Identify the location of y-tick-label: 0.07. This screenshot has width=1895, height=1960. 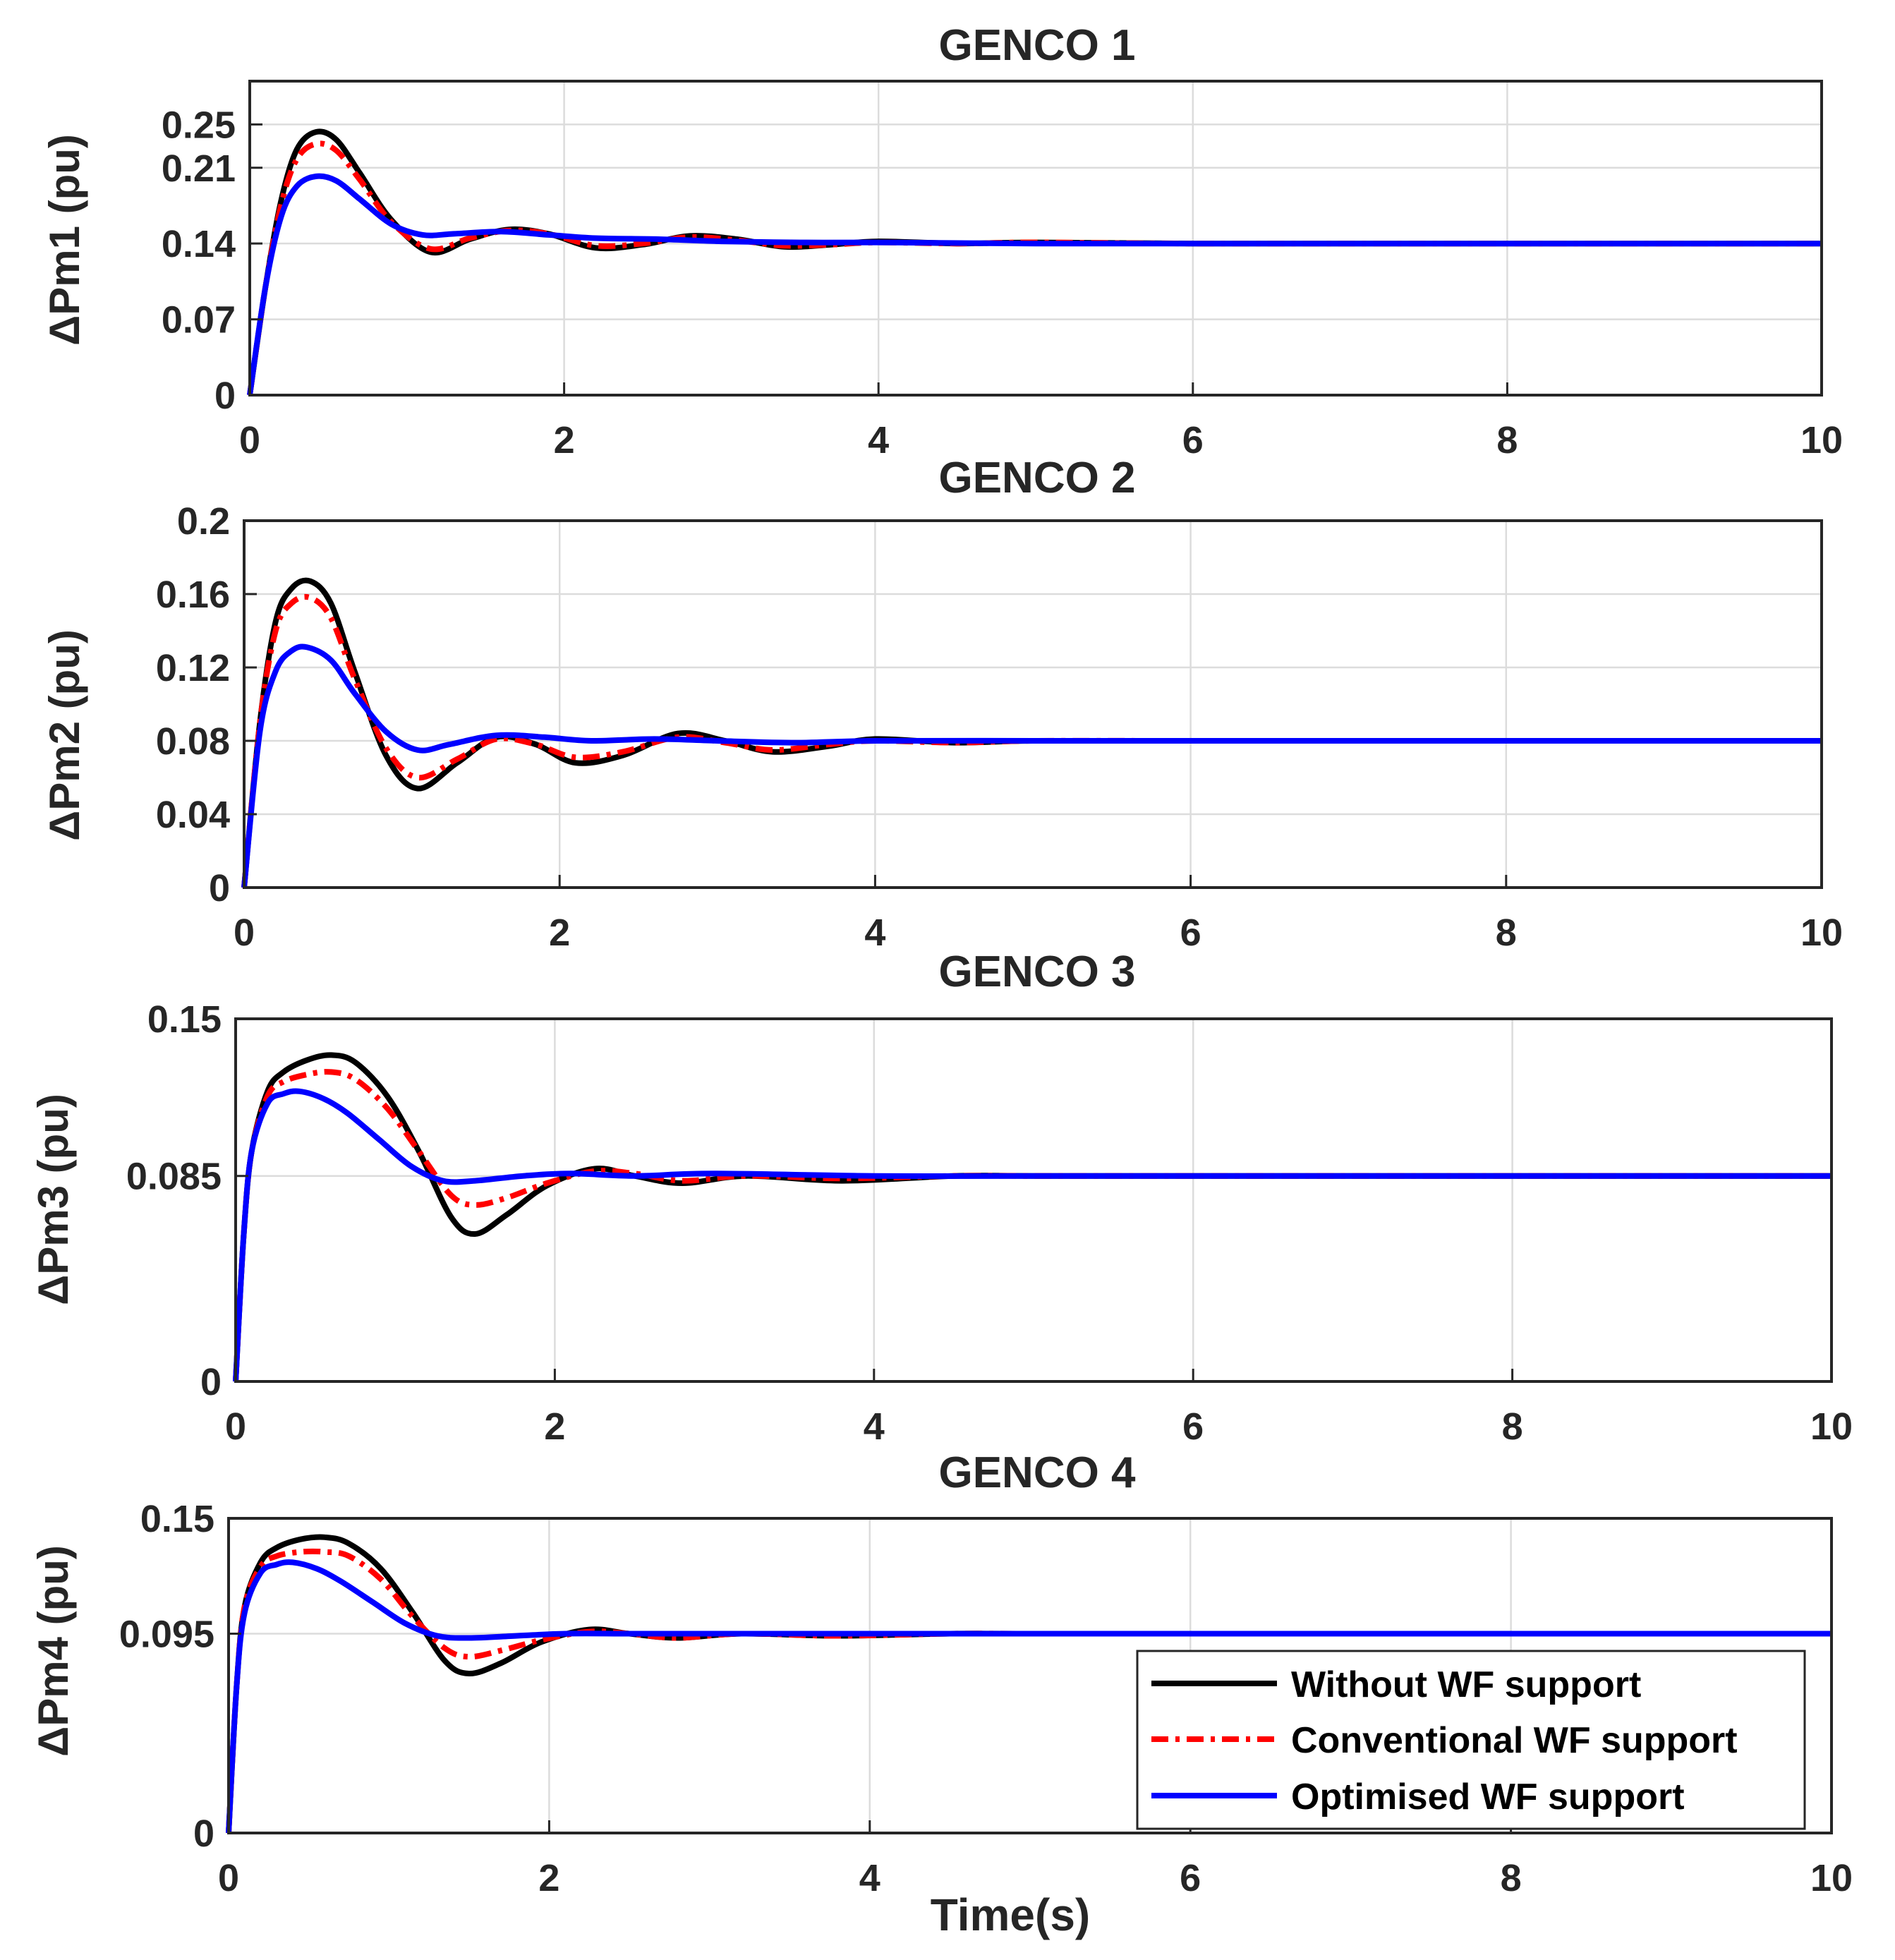
(199, 320).